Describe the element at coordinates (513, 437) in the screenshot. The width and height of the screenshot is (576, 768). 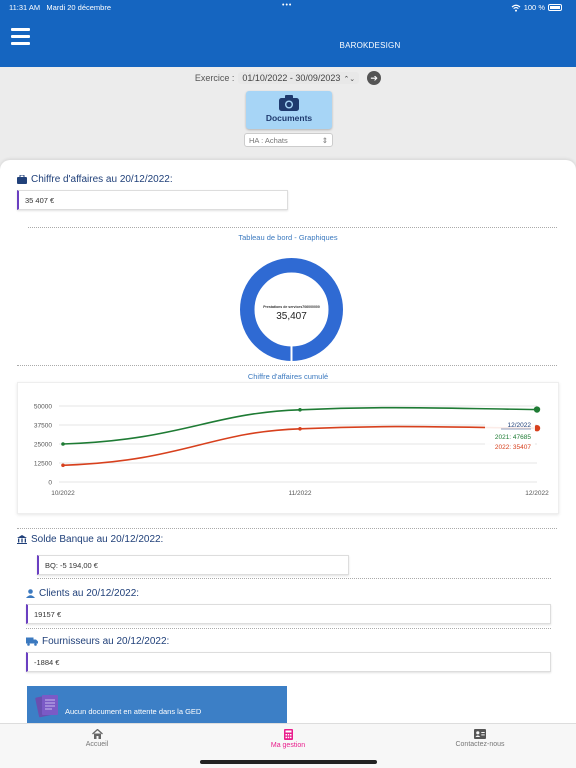
I see `tooltip-line-2021: 2021: 47685` at that location.